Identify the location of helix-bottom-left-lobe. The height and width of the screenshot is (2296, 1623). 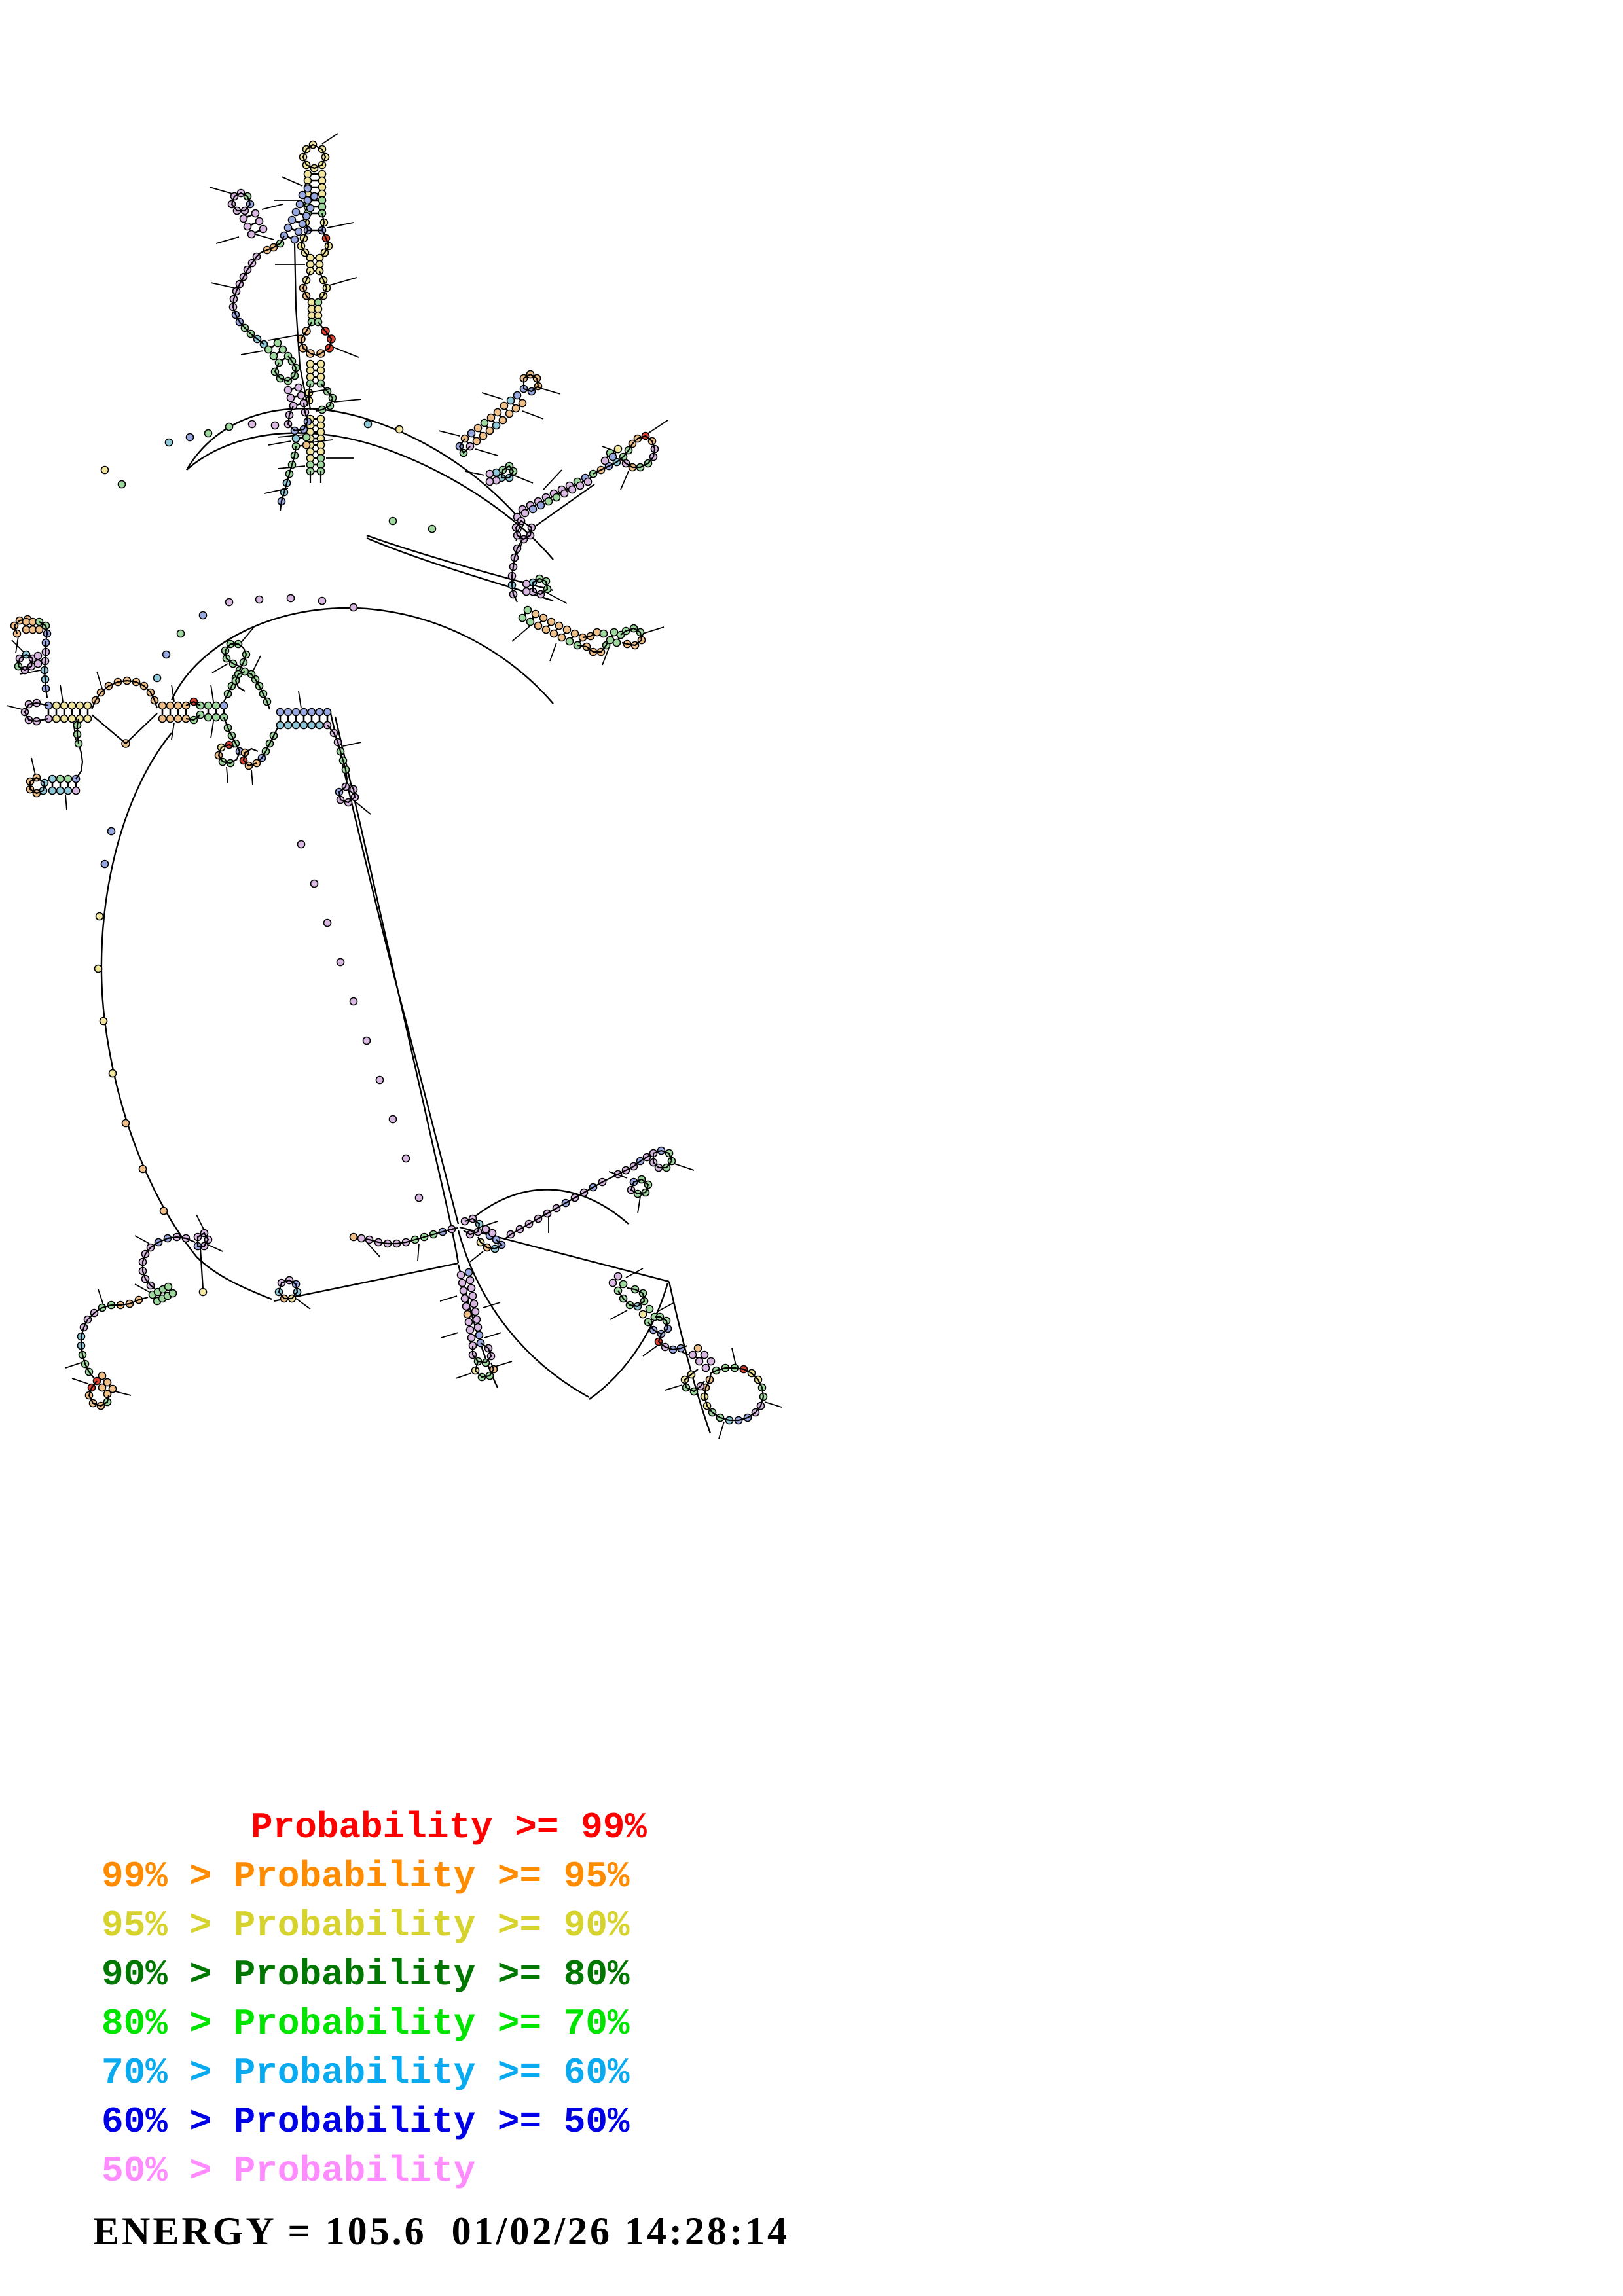
(144, 1312).